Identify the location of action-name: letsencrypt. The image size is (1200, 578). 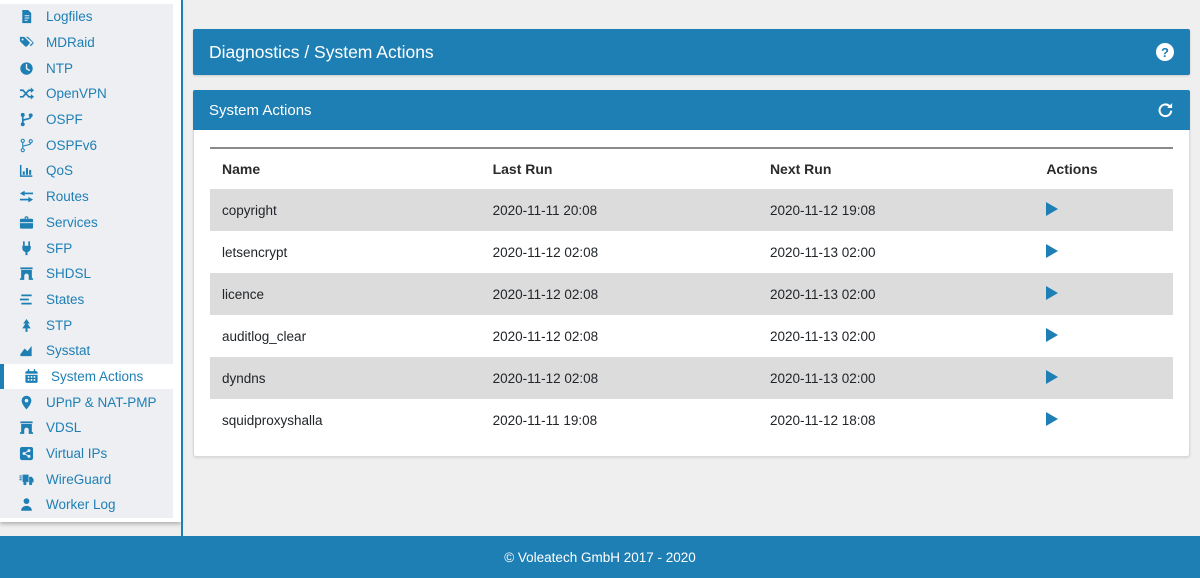
(255, 252).